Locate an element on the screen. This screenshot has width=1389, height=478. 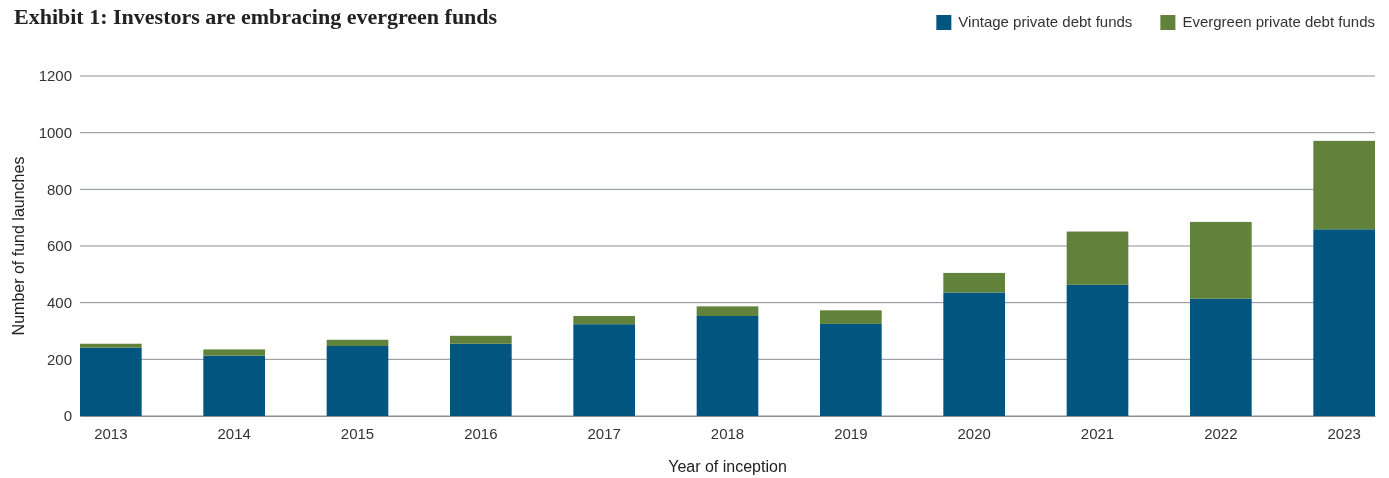
x-tick-label: 2023 is located at coordinates (1344, 433).